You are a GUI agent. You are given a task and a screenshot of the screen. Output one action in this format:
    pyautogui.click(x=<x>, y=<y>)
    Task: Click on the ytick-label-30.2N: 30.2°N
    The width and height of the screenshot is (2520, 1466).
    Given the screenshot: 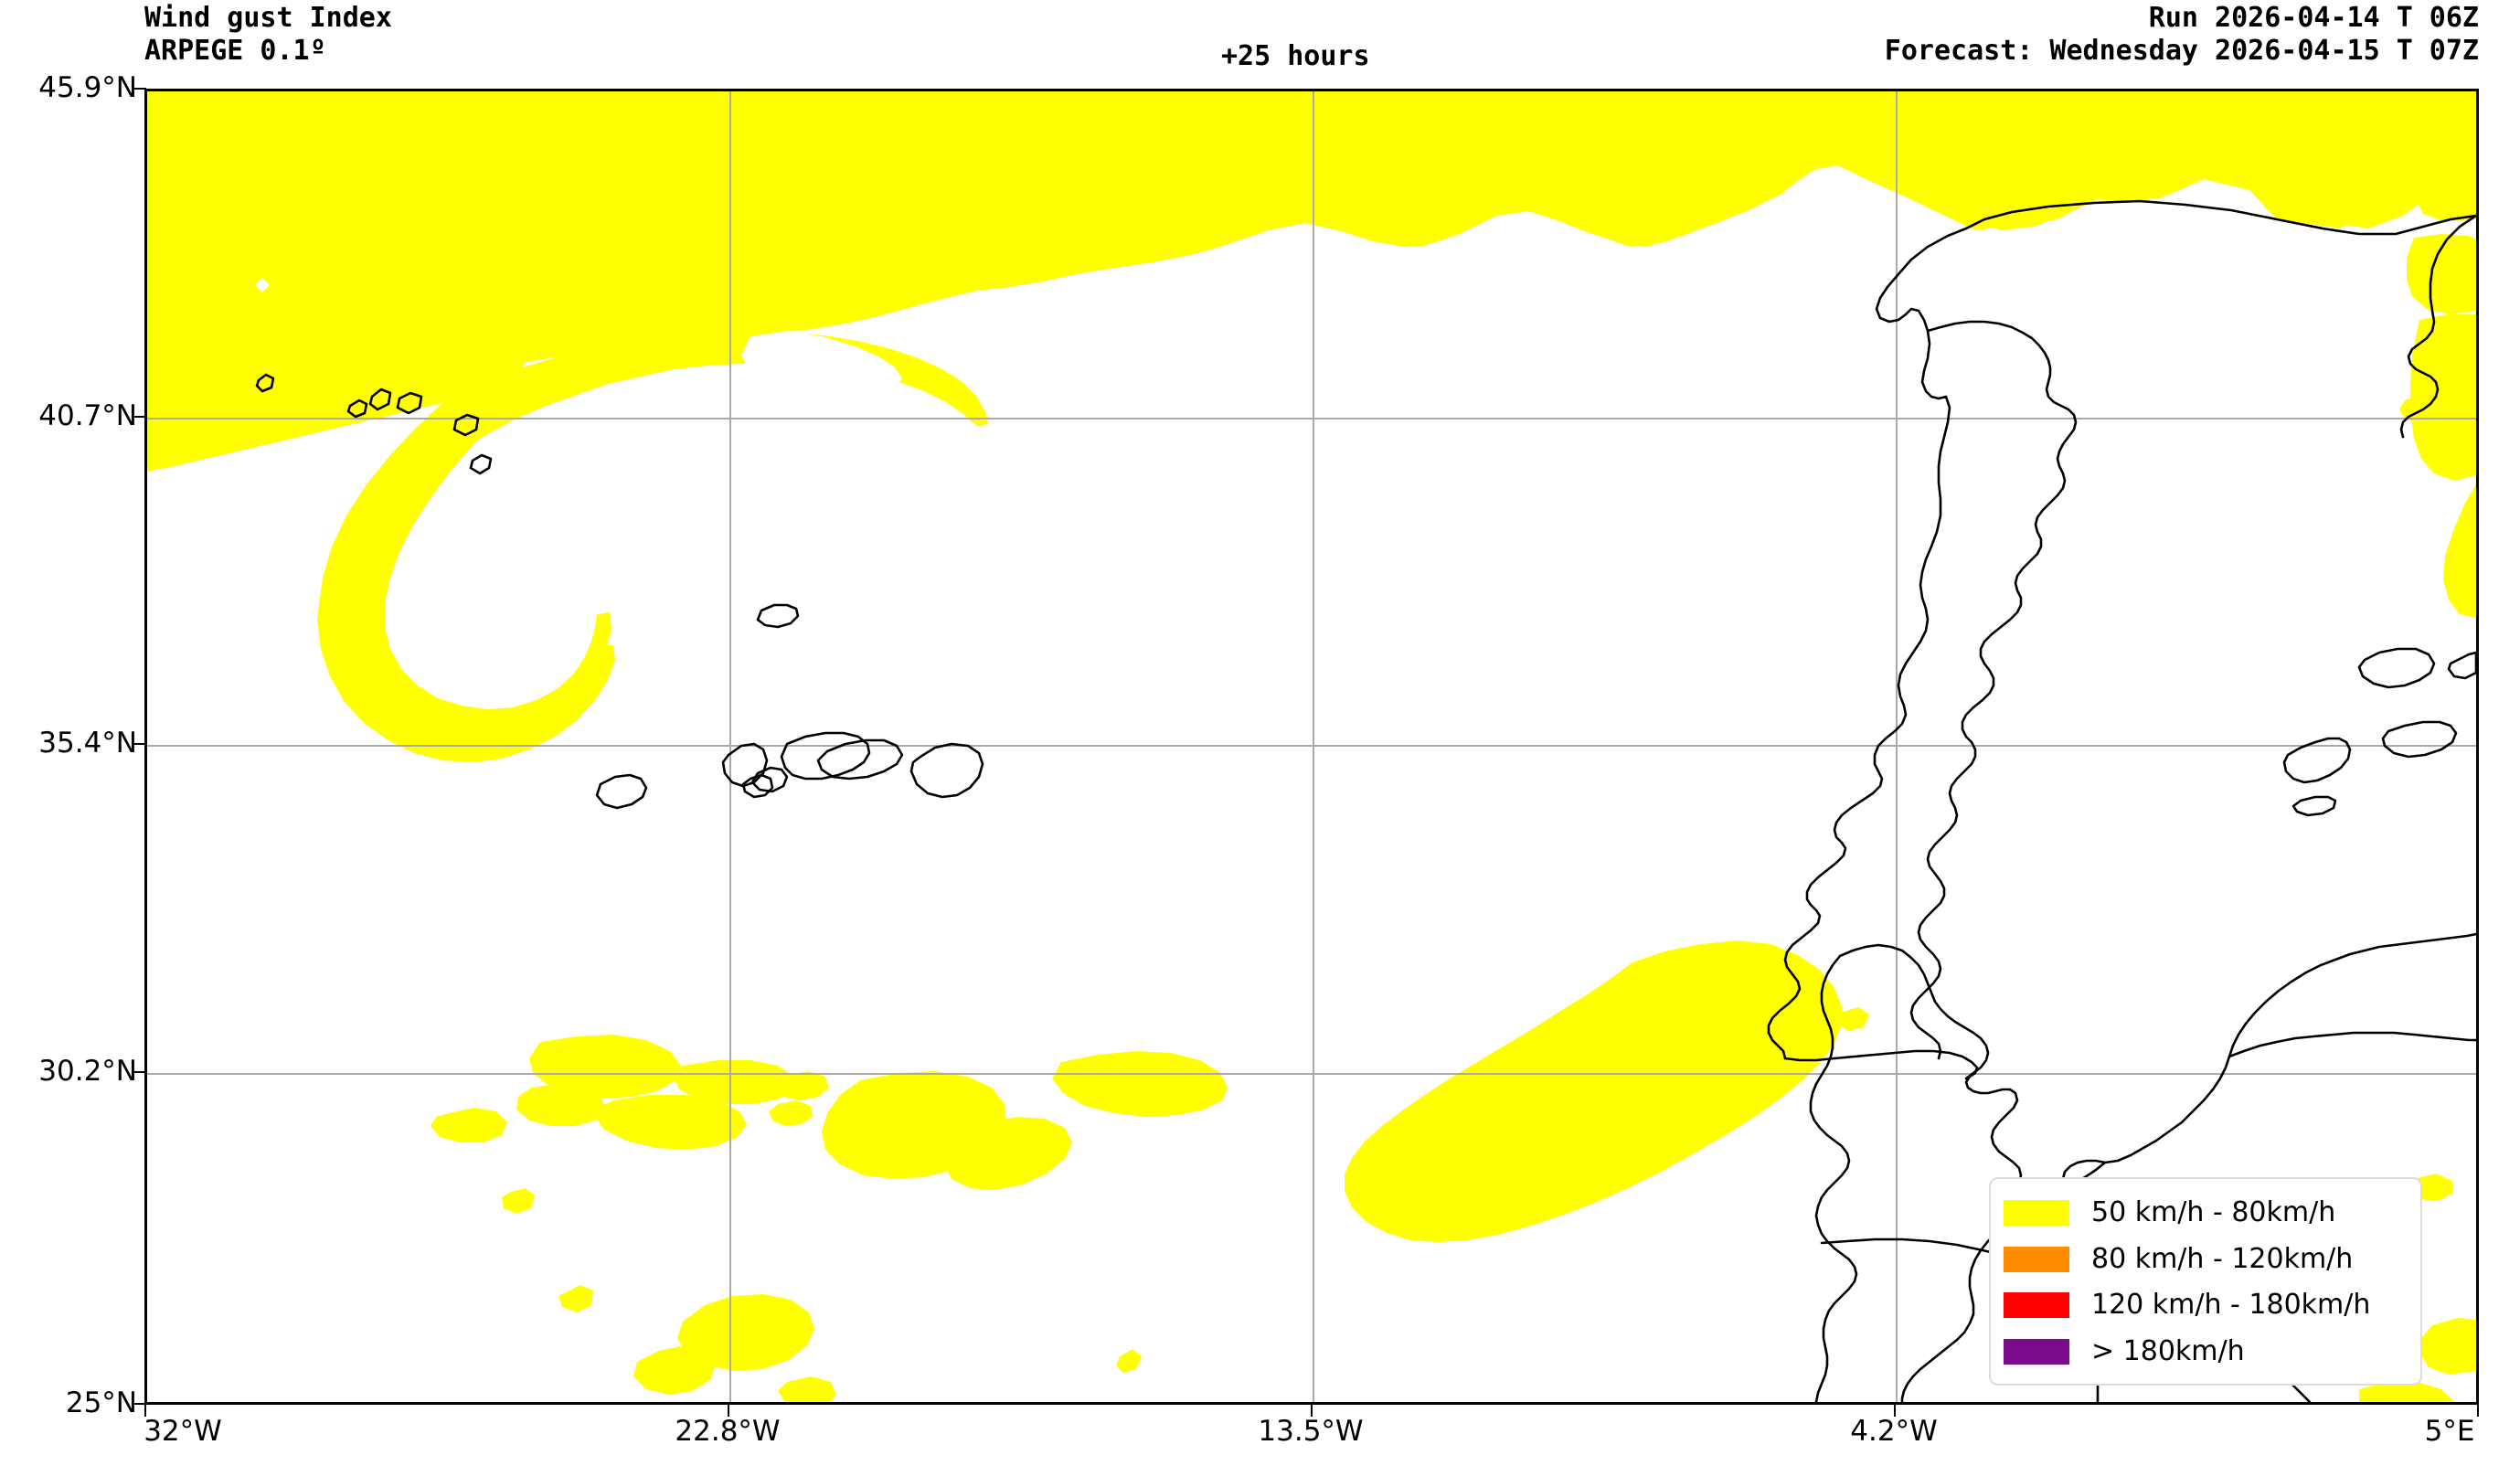 What is the action you would take?
    pyautogui.click(x=87, y=1071)
    